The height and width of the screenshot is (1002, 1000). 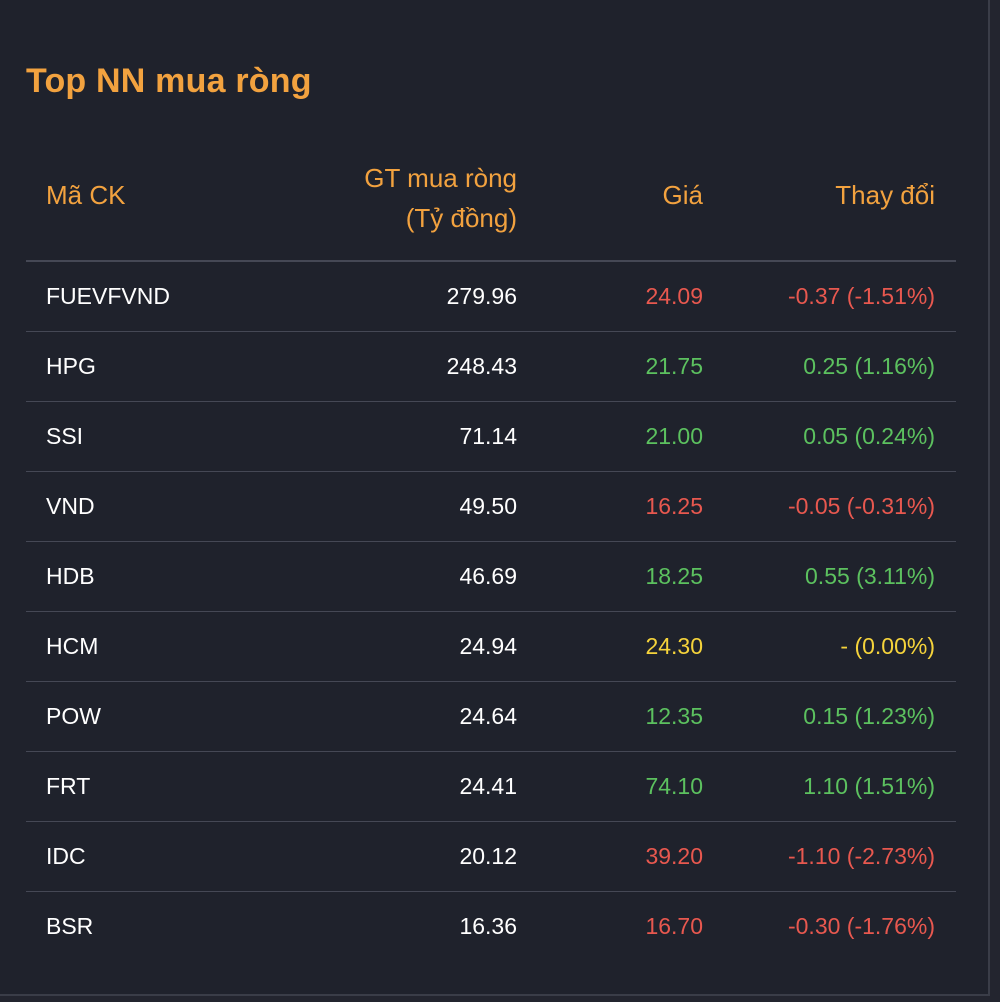 I want to click on table-row: FUEVFVND 279.96 24.09 -0.37 (-1.51%), so click(x=491, y=297).